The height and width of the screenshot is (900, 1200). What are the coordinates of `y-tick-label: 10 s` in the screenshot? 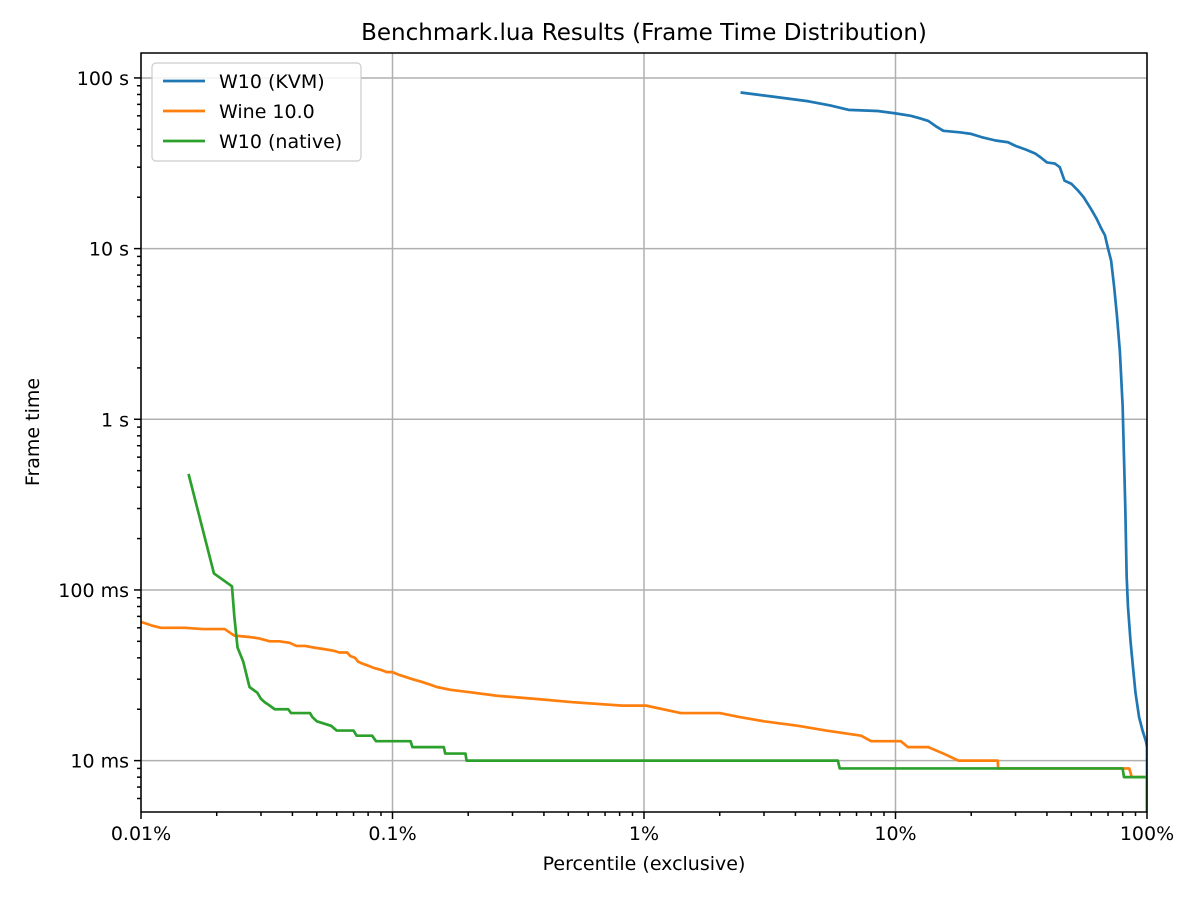 It's located at (109, 250).